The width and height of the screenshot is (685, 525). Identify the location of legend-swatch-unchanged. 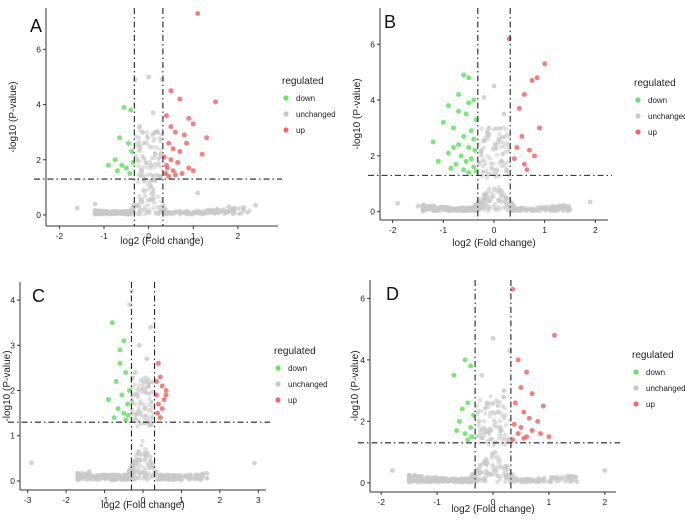
(638, 116).